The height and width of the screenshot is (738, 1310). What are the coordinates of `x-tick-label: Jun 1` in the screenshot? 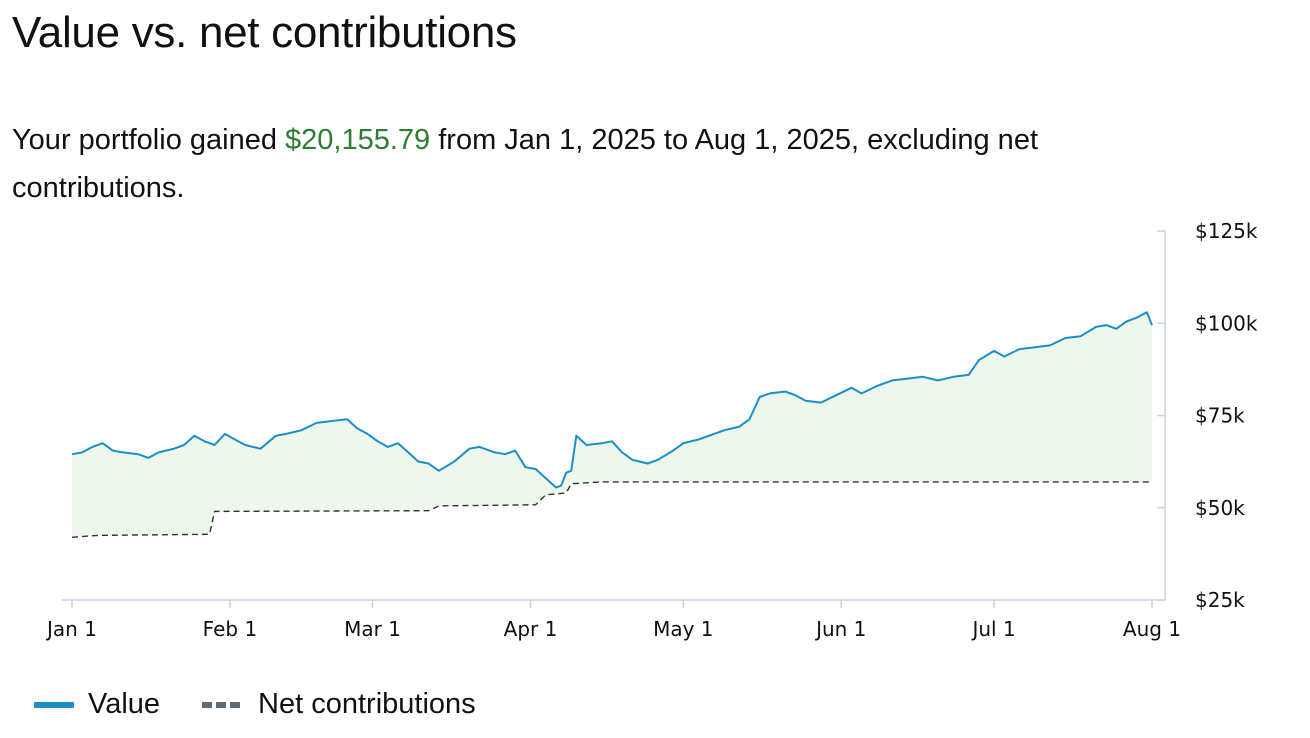 It's located at (840, 629).